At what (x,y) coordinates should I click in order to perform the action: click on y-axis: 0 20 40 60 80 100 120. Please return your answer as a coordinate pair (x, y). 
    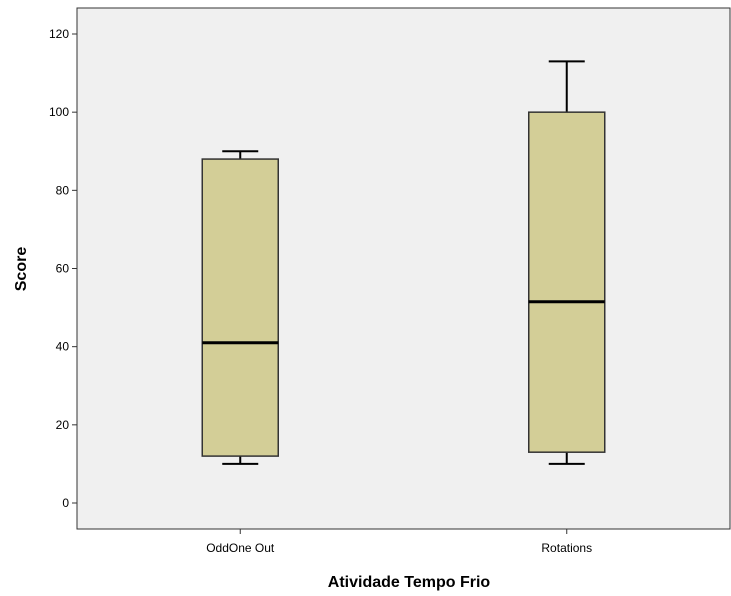
    Looking at the image, I should click on (63, 268).